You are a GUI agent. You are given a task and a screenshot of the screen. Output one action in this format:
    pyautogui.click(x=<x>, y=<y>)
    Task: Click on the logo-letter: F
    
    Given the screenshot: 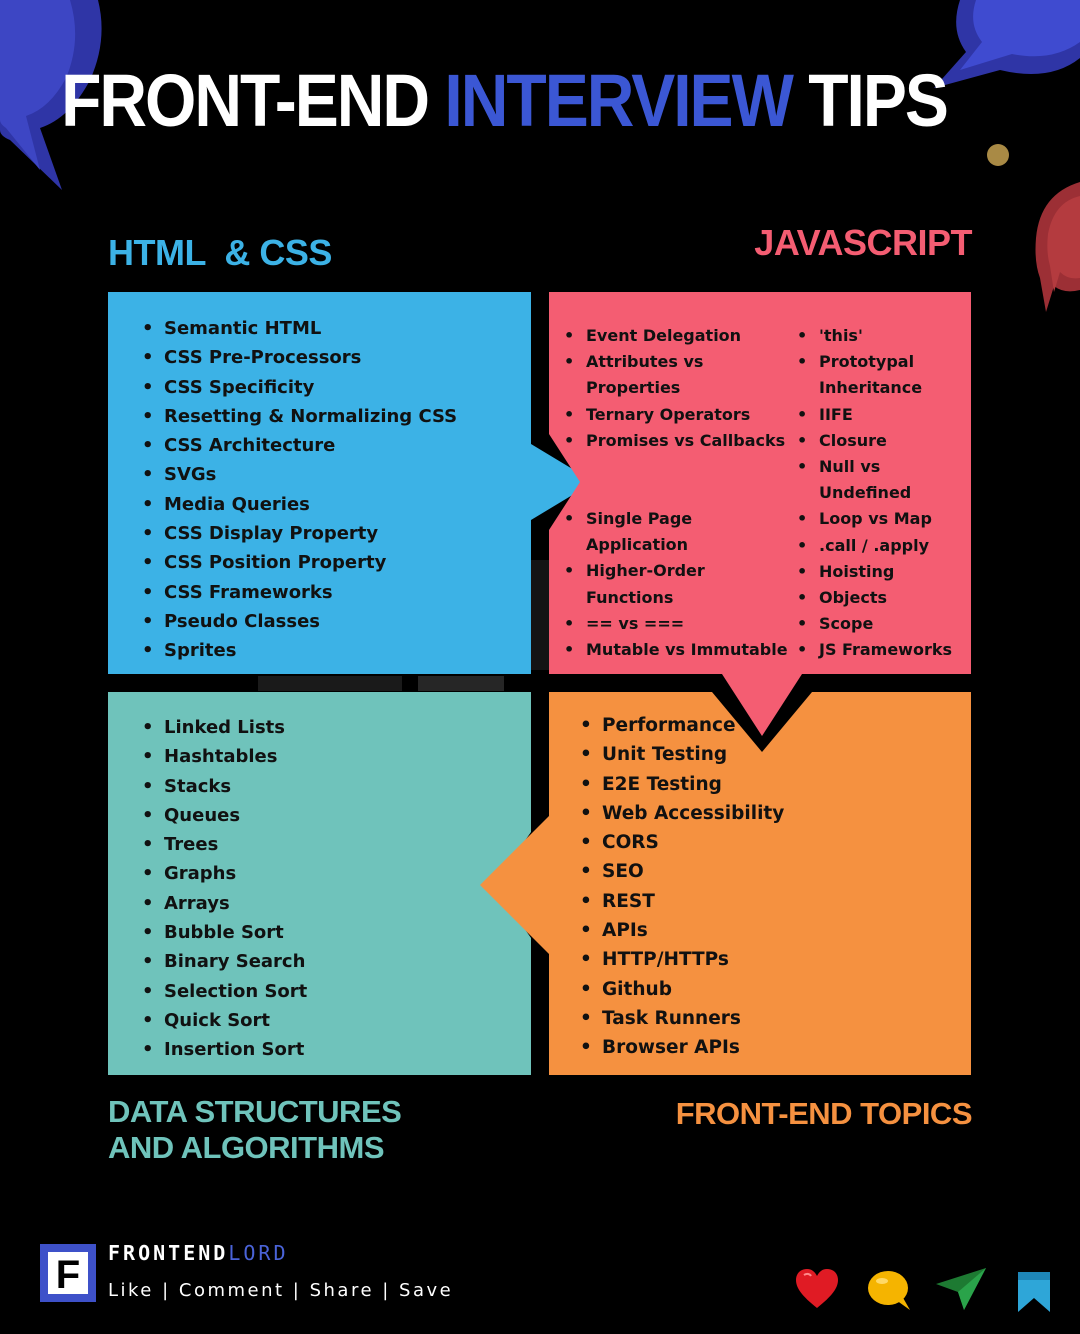 What is the action you would take?
    pyautogui.click(x=68, y=1275)
    